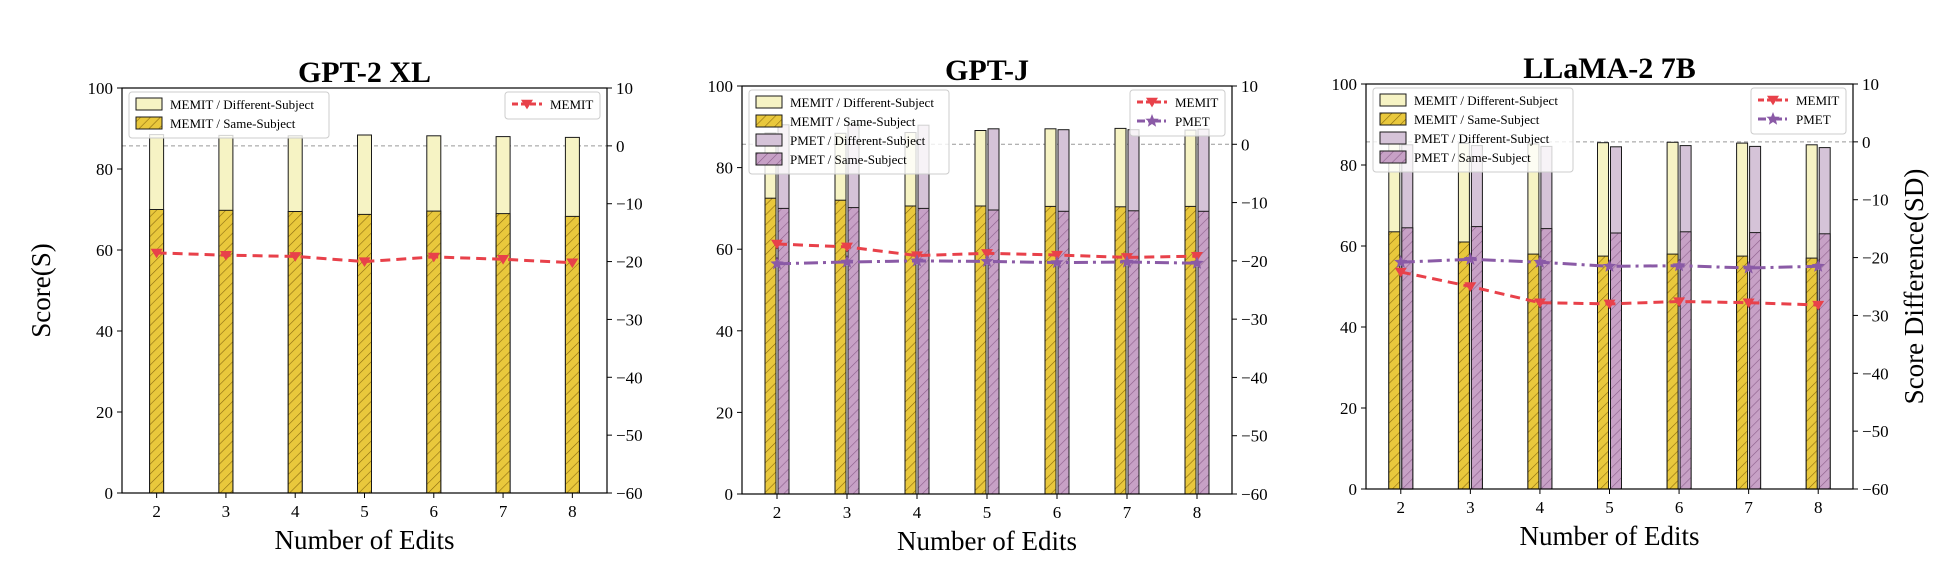  Describe the element at coordinates (364, 72) in the screenshot. I see `chart-title: GPT-2 XL` at that location.